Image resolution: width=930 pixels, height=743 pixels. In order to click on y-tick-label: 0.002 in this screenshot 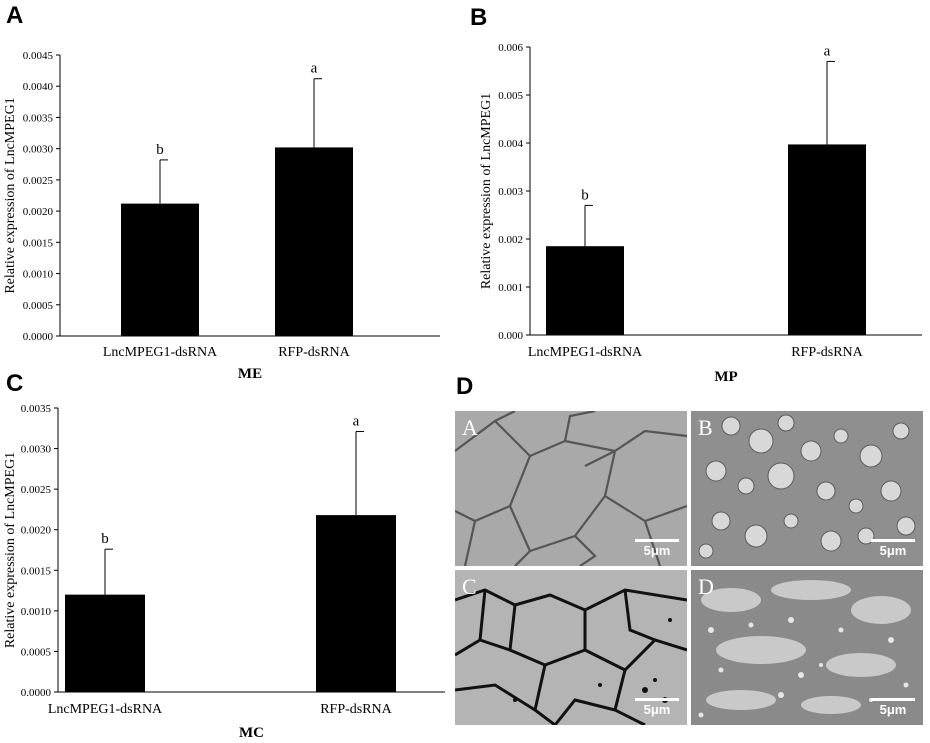, I will do `click(510, 240)`.